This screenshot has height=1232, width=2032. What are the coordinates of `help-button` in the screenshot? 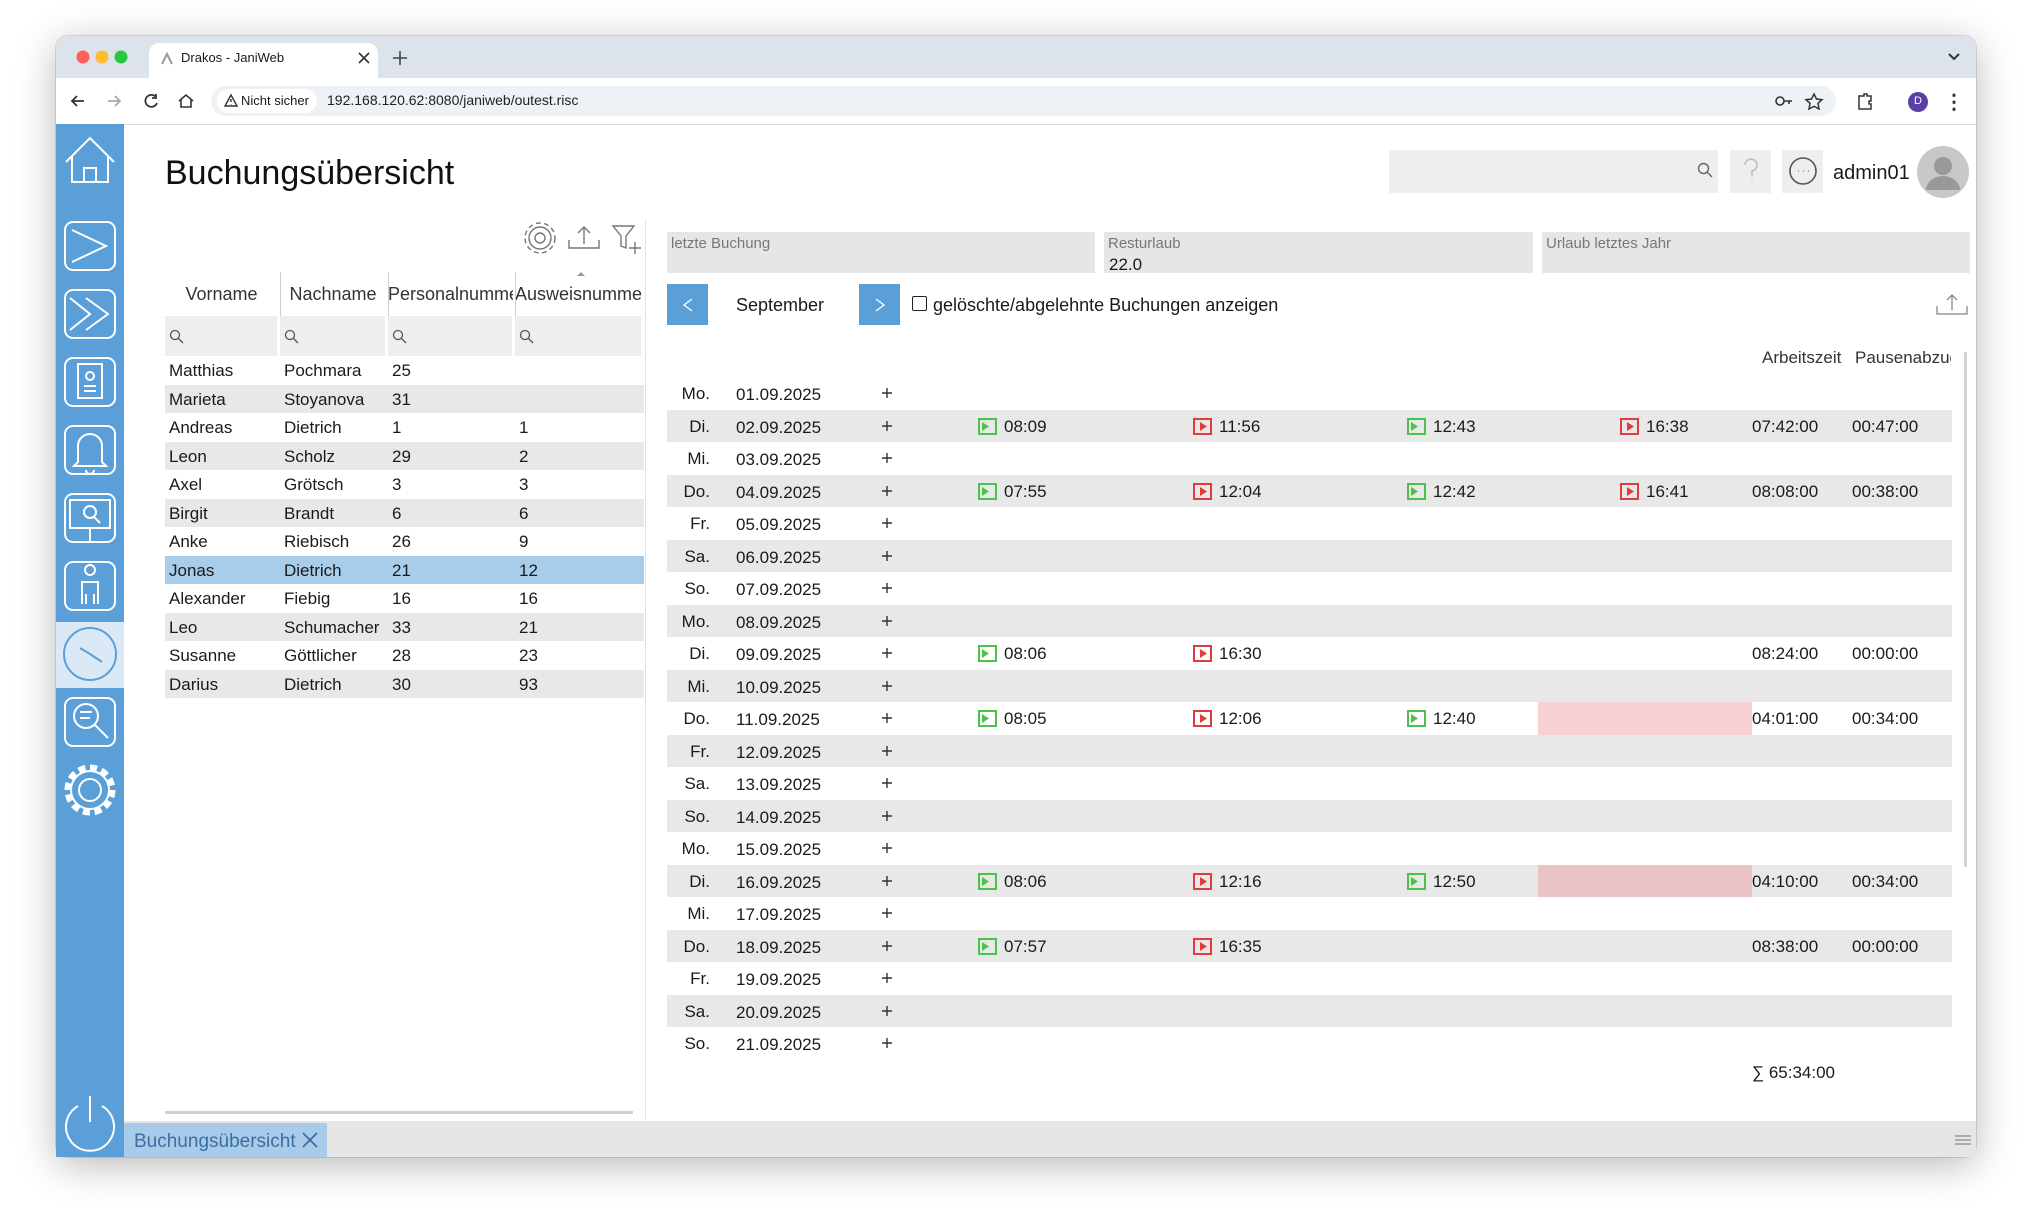 It's located at (1750, 171).